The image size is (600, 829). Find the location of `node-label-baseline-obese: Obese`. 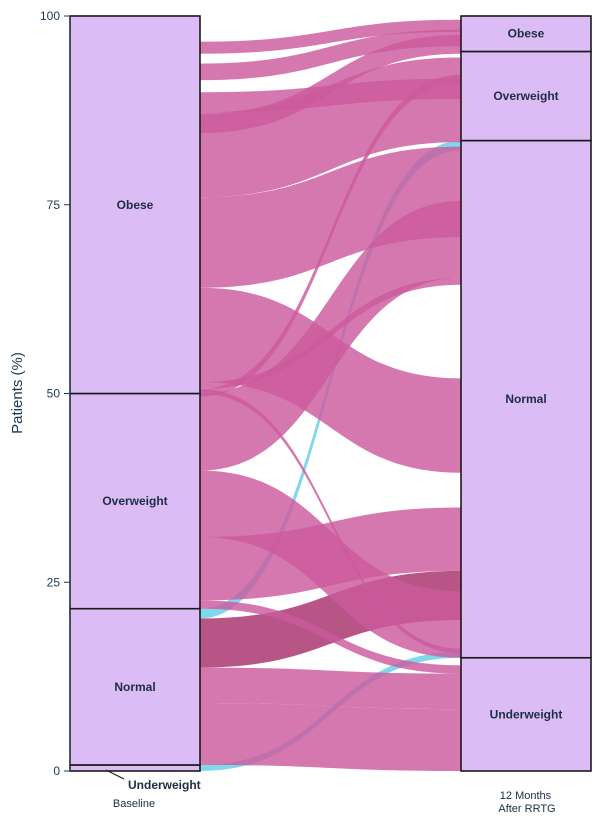

node-label-baseline-obese: Obese is located at coordinates (135, 205).